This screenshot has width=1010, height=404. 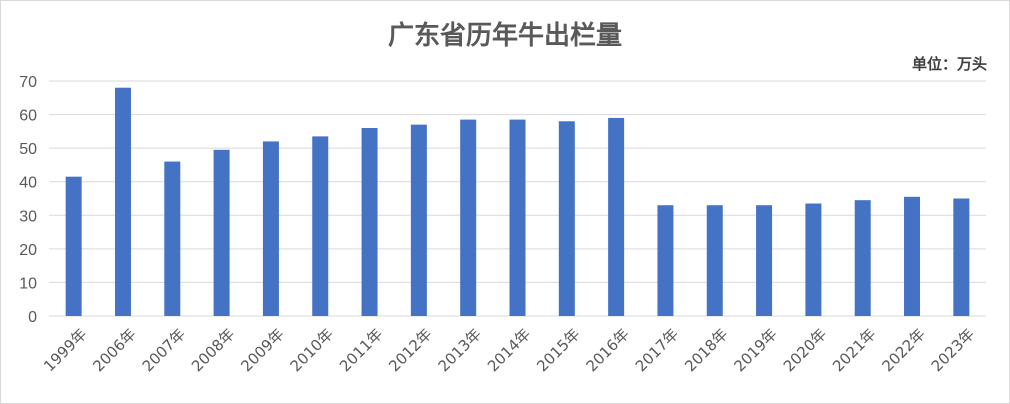 I want to click on y-tick-label: 10, so click(x=28, y=283).